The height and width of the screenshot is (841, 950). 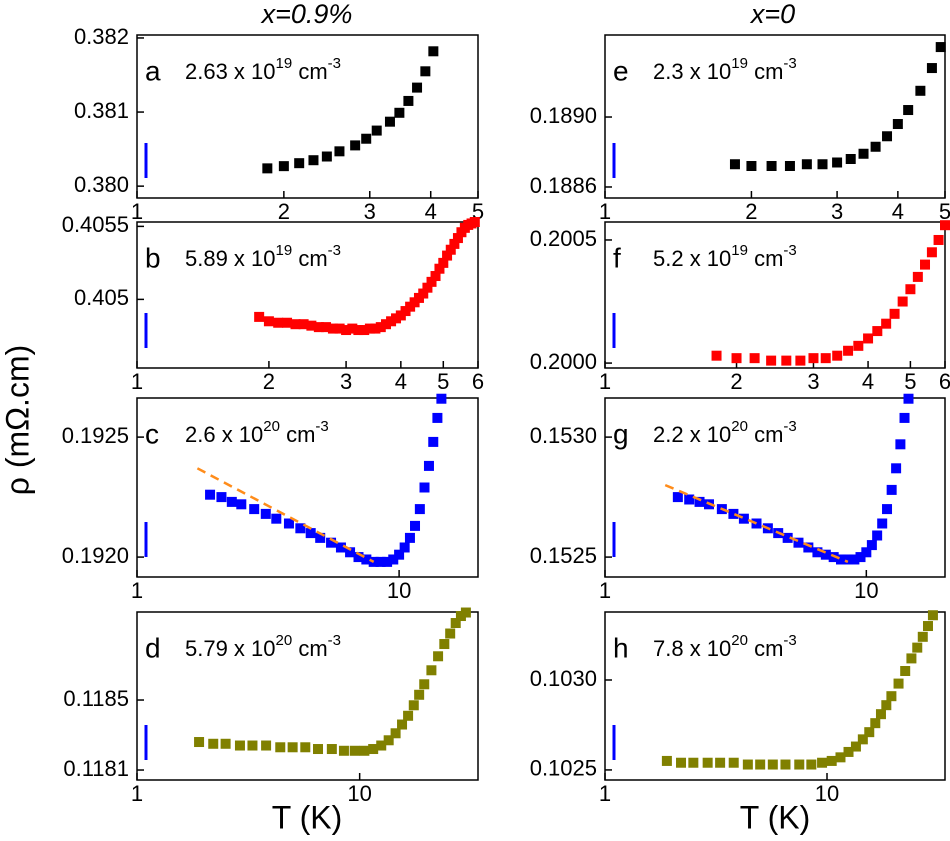 I want to click on y-tick-label: 0.1890, so click(x=563, y=115).